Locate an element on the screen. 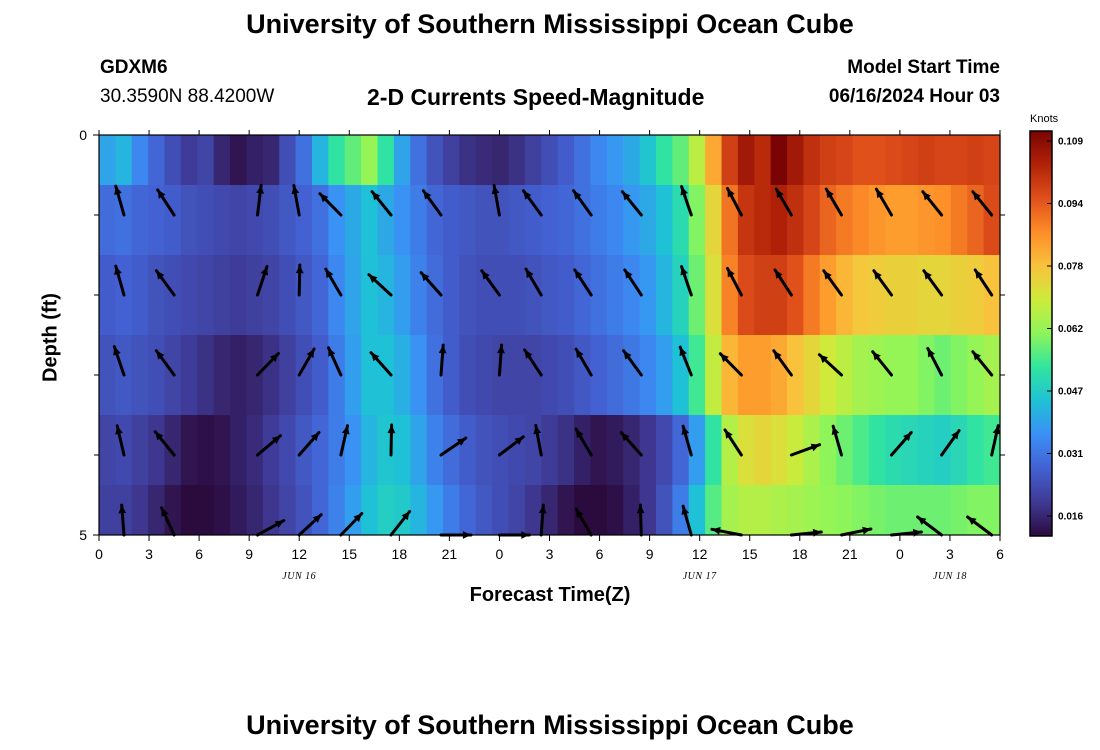  x-tick-label: 0 is located at coordinates (900, 554).